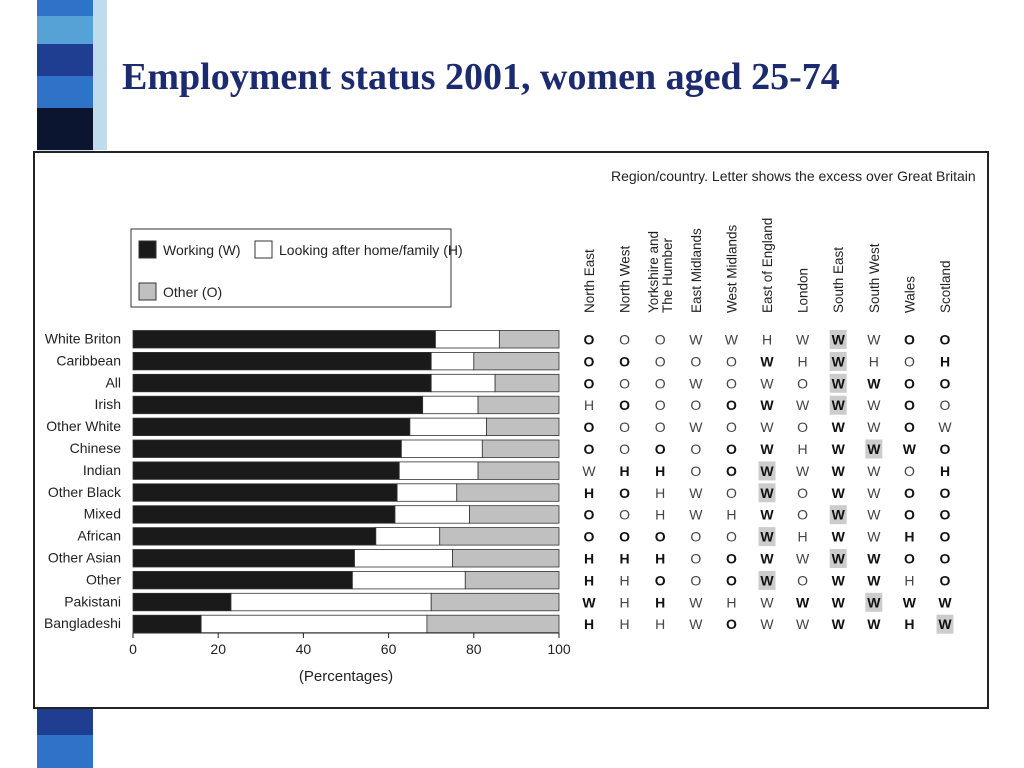  I want to click on category-label: Other Black, so click(85, 492).